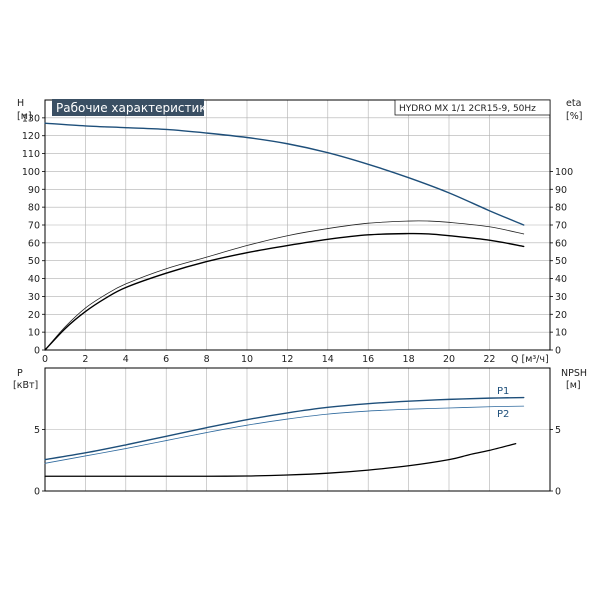 The image size is (600, 600). Describe the element at coordinates (573, 385) in the screenshot. I see `lower-right-axis-unit: [м]` at that location.